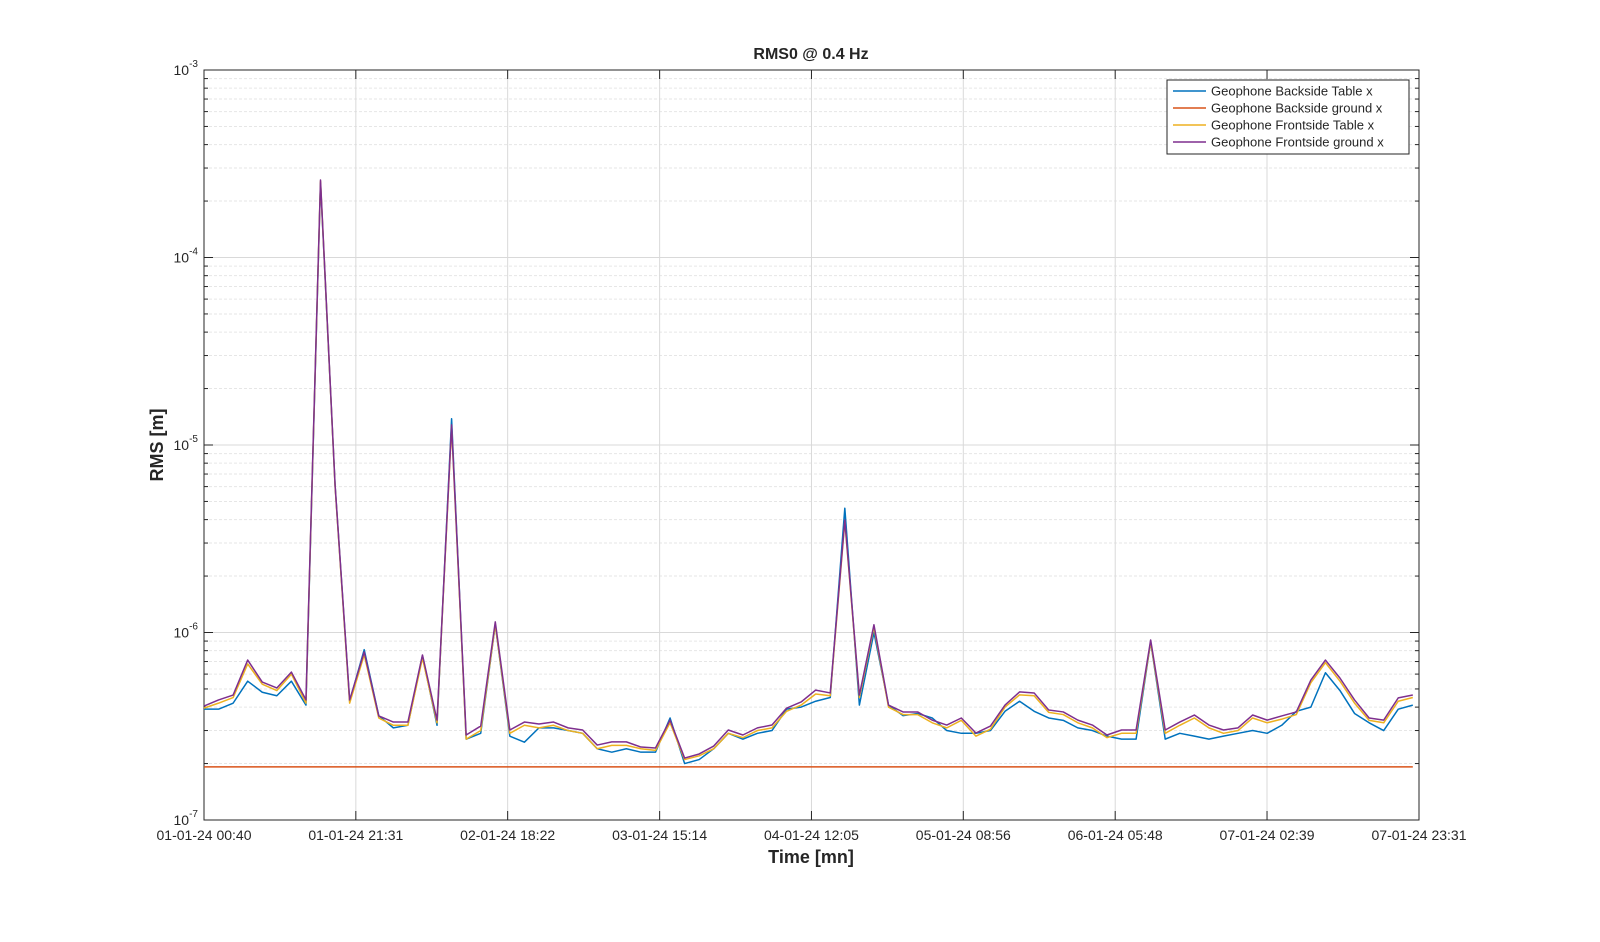 The height and width of the screenshot is (942, 1600). Describe the element at coordinates (1297, 142) in the screenshot. I see `legend-label: Geophone Frontside ground x` at that location.